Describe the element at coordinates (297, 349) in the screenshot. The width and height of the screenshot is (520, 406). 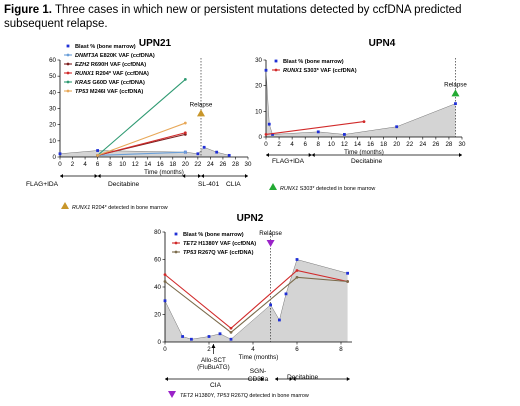
I see `panel-upn2-x-tick-label: 6` at that location.